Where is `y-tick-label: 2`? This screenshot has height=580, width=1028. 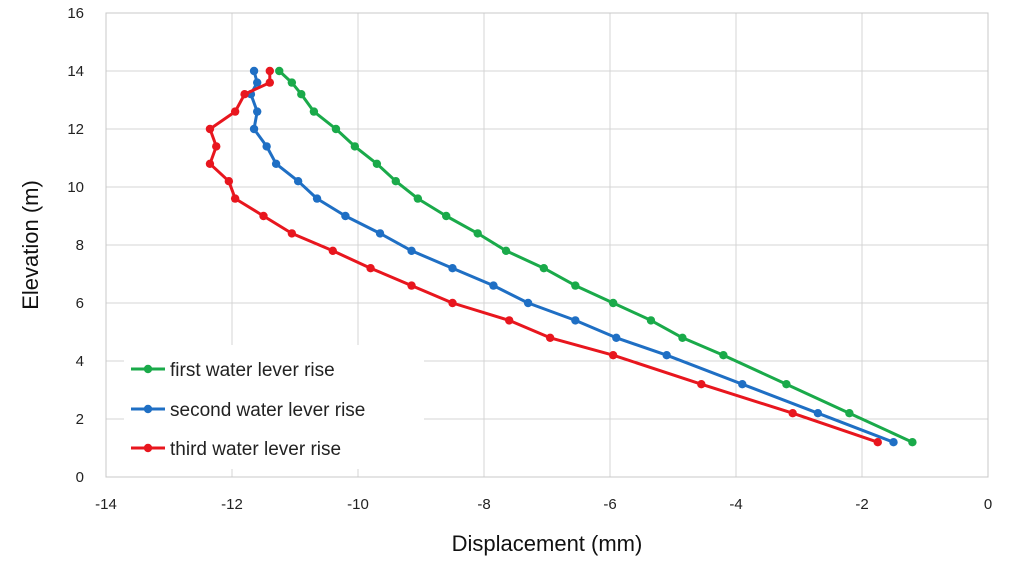 y-tick-label: 2 is located at coordinates (80, 419).